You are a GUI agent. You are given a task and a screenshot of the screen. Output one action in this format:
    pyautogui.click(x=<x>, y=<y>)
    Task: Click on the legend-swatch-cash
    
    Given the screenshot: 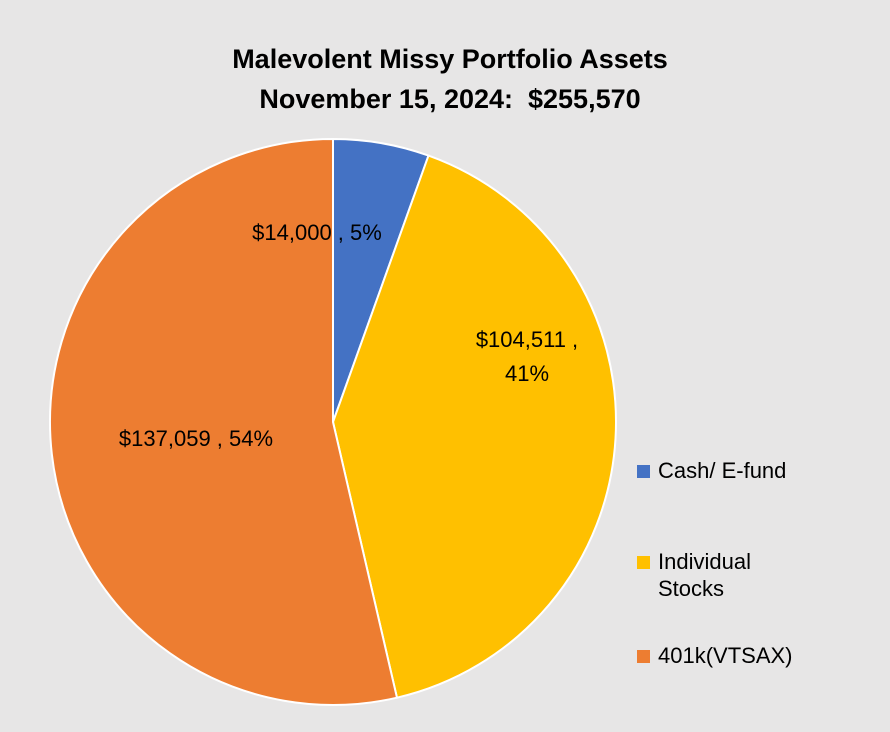 What is the action you would take?
    pyautogui.click(x=643, y=471)
    